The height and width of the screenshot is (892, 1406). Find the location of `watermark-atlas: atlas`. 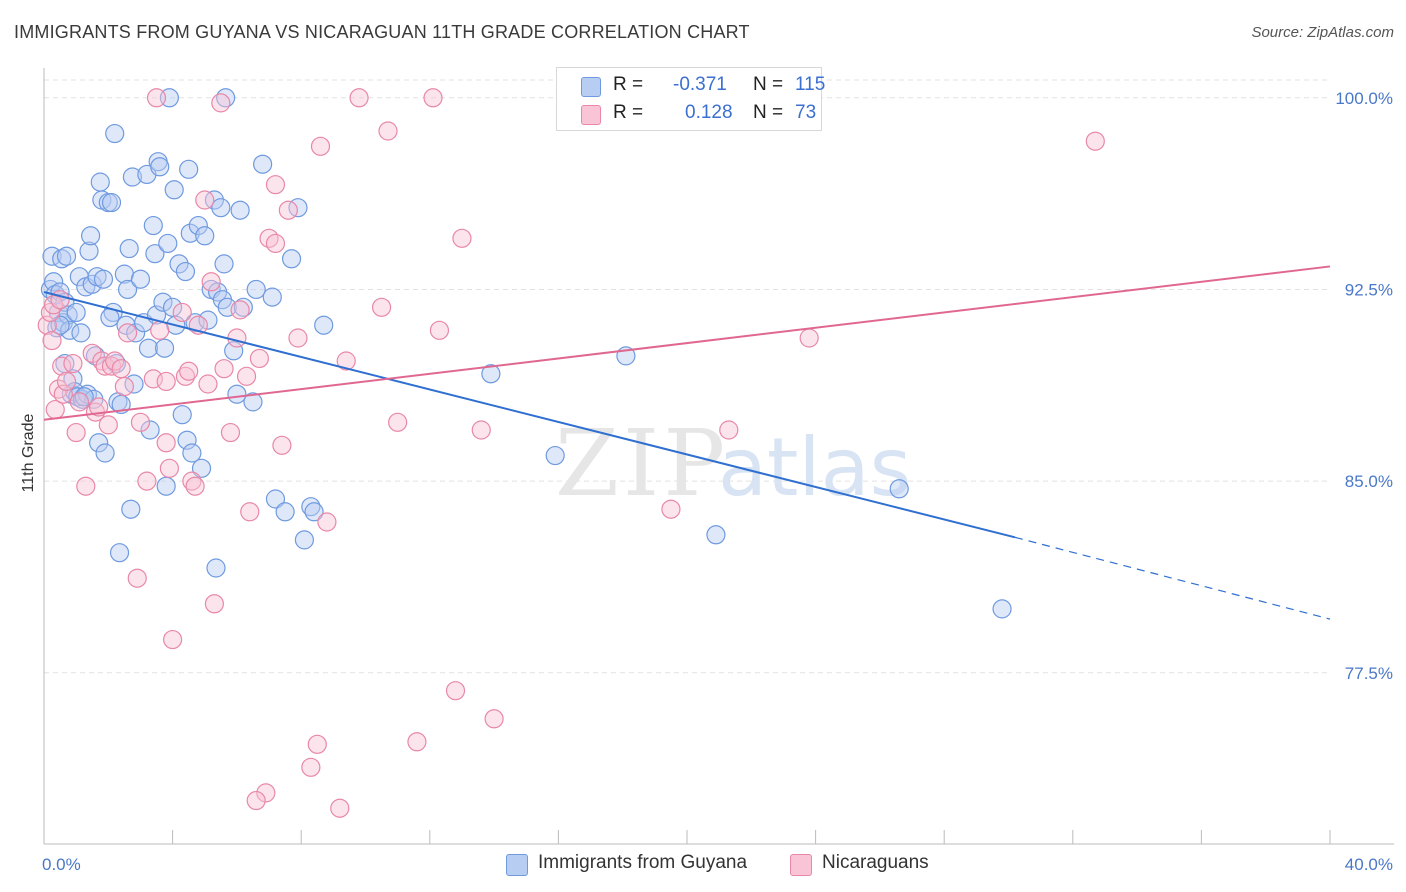

watermark-atlas: atlas is located at coordinates (814, 467).